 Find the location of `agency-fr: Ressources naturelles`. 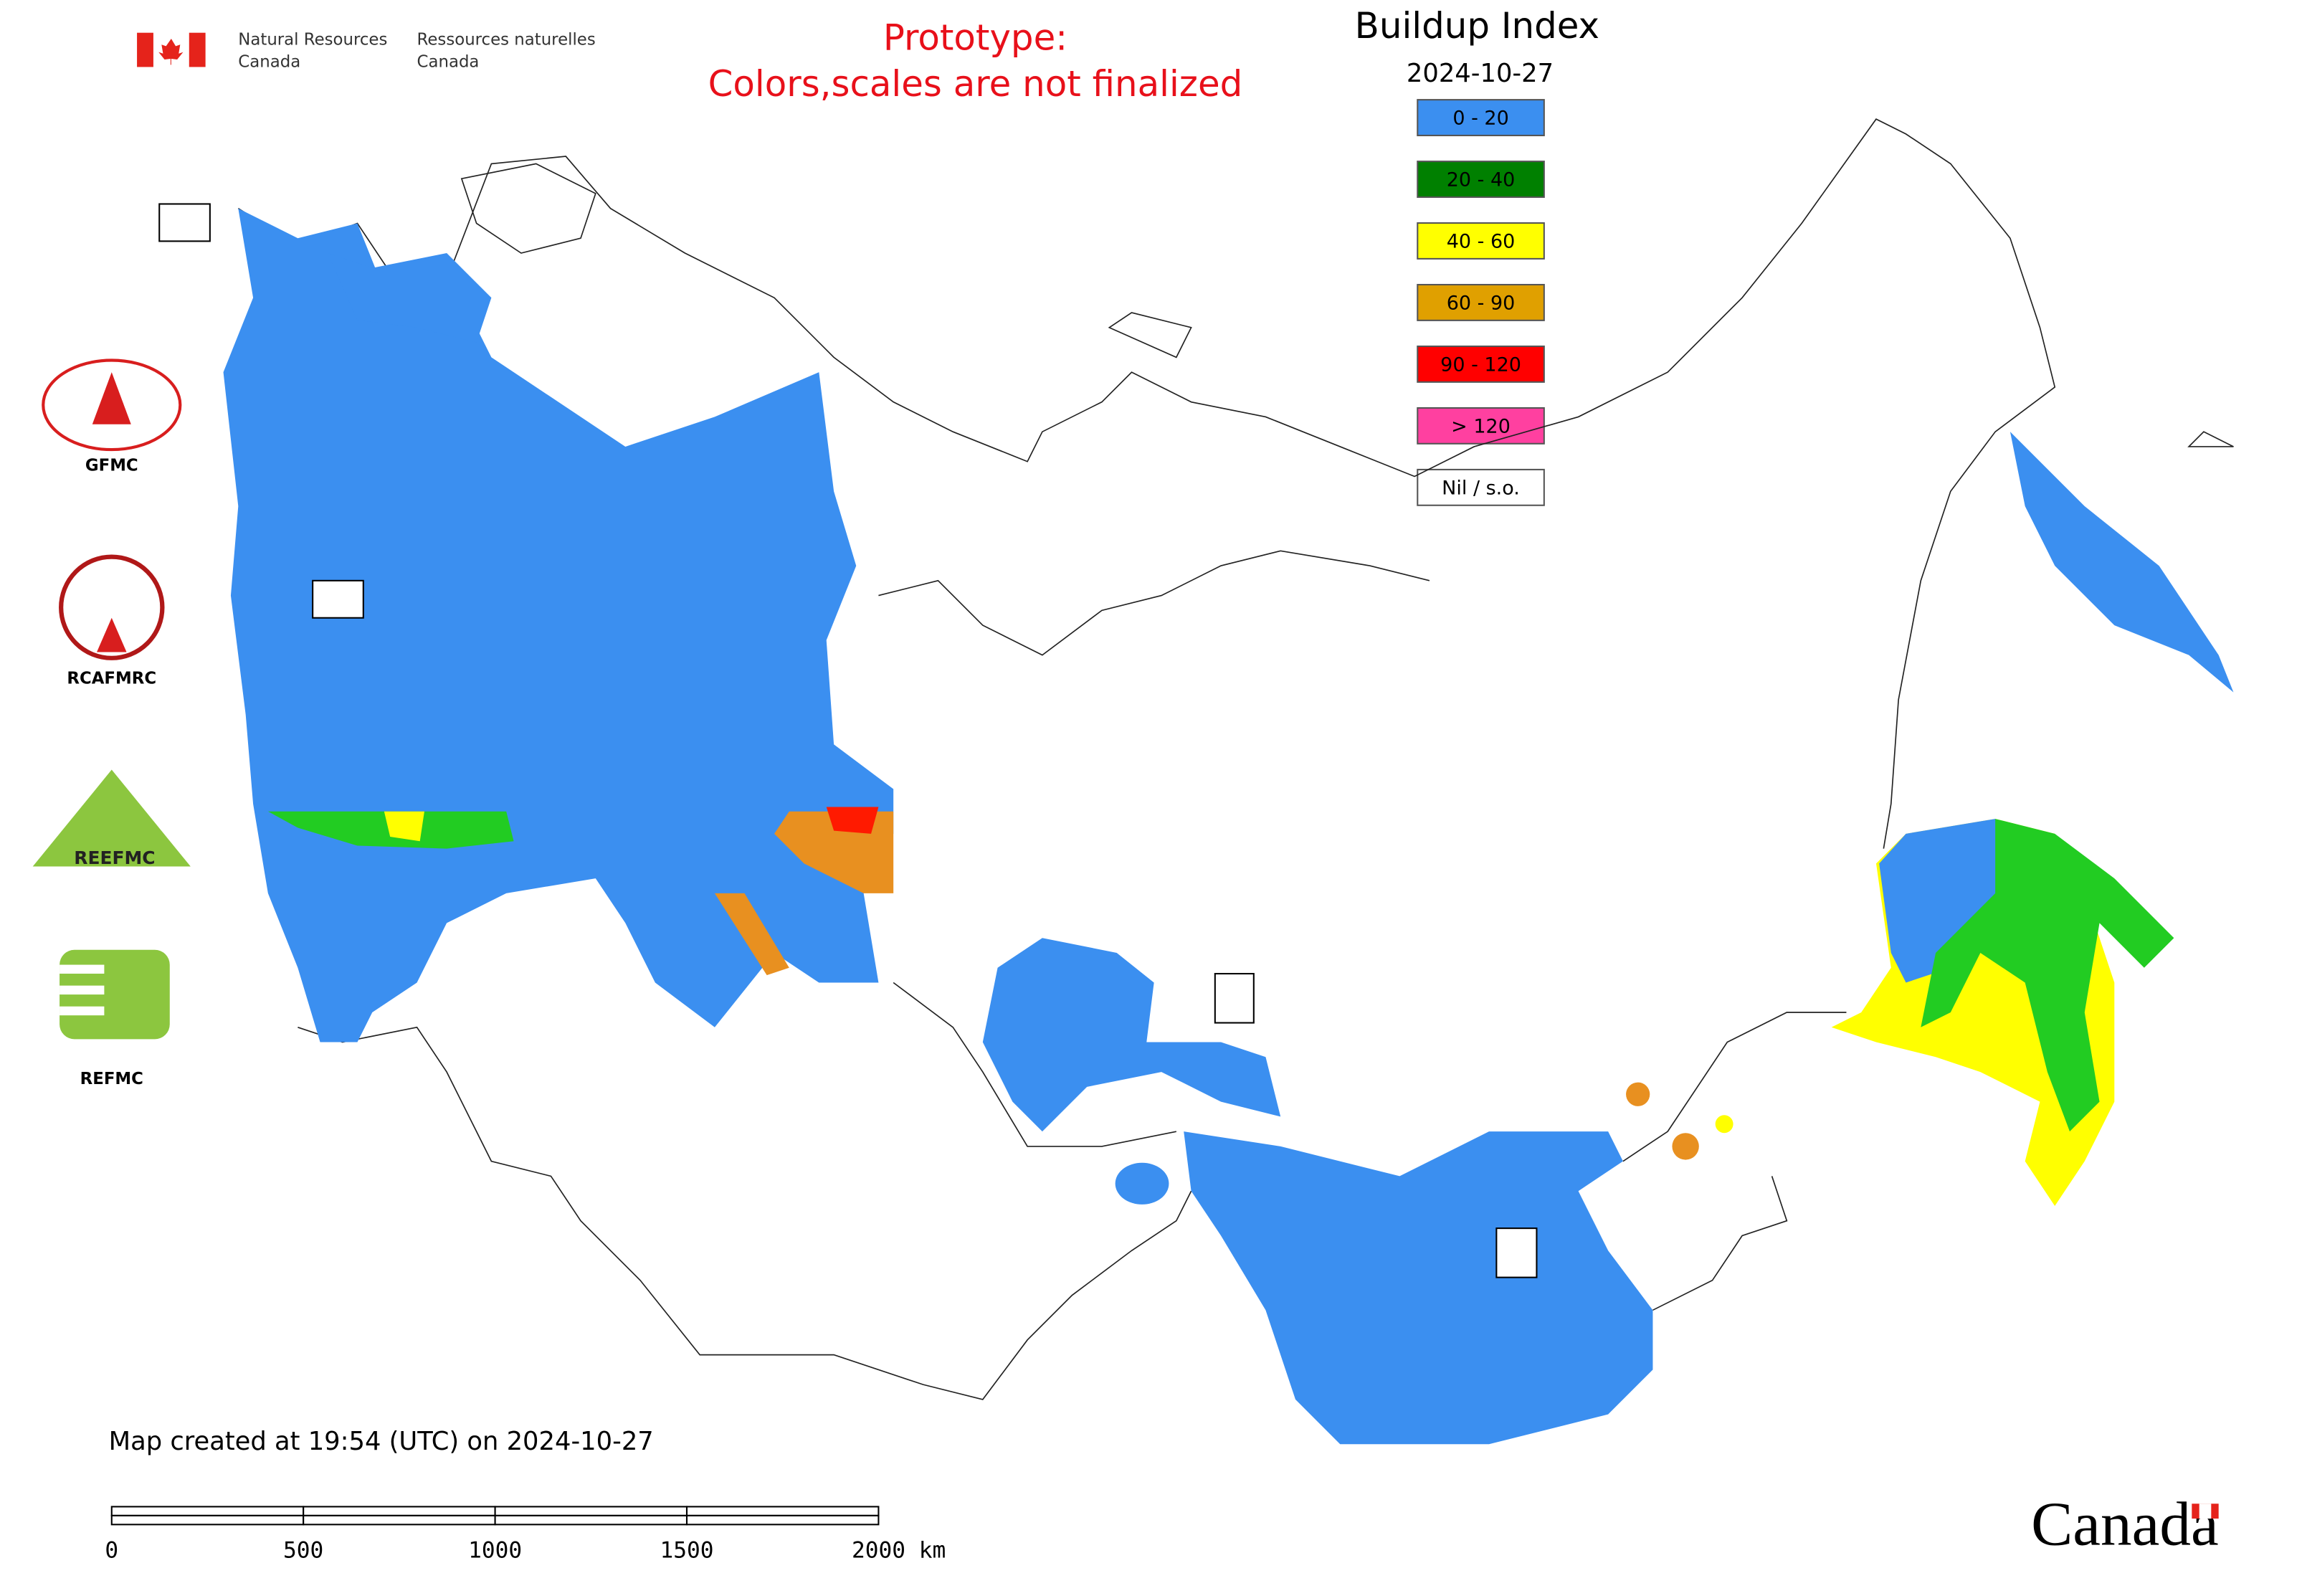

agency-fr: Ressources naturelles is located at coordinates (507, 40).